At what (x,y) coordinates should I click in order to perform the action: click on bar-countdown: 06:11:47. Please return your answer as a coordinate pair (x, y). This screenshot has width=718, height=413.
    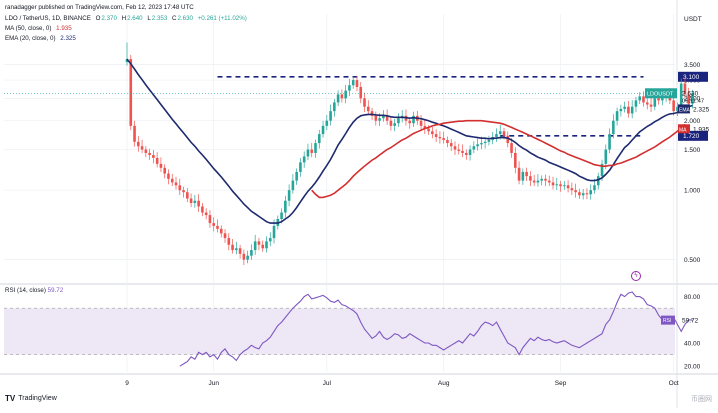
    Looking at the image, I should click on (693, 101).